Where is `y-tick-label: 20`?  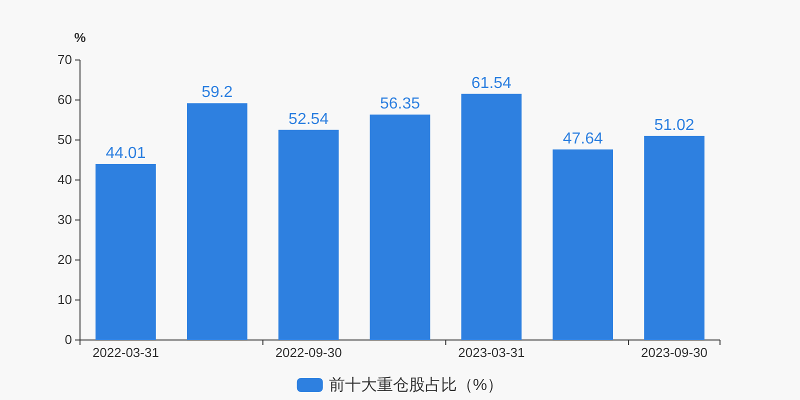
y-tick-label: 20 is located at coordinates (65, 259).